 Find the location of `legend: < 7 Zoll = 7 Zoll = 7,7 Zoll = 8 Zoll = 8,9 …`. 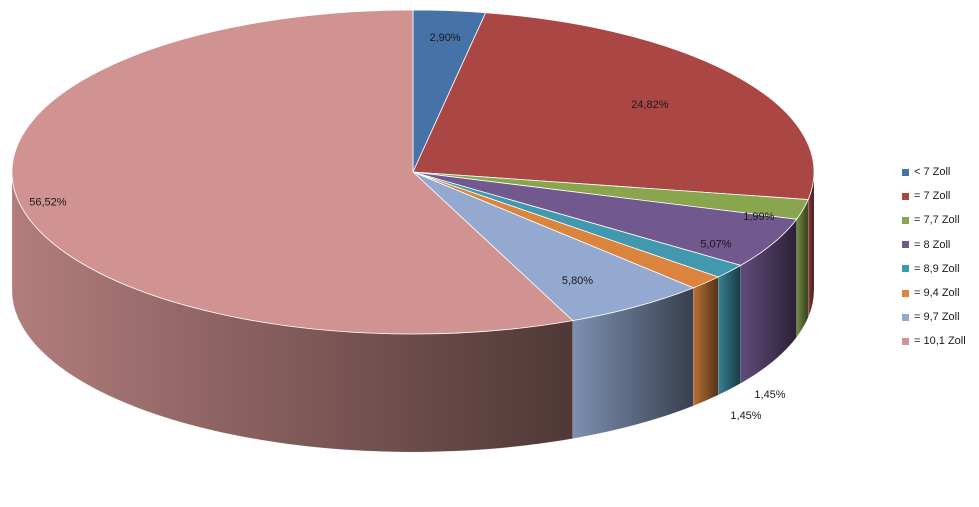

legend: < 7 Zoll = 7 Zoll = 7,7 Zoll = 8 Zoll = 8,9 … is located at coordinates (940, 257).